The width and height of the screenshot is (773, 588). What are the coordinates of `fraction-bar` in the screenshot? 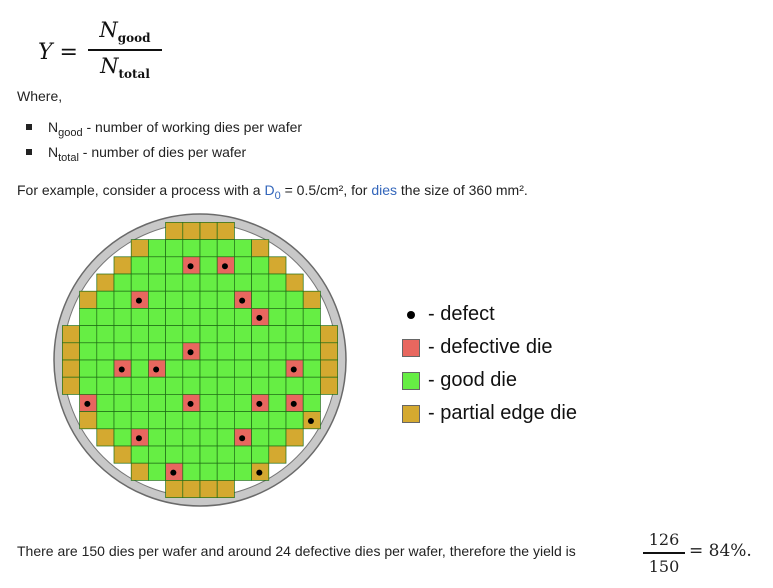 It's located at (125, 50).